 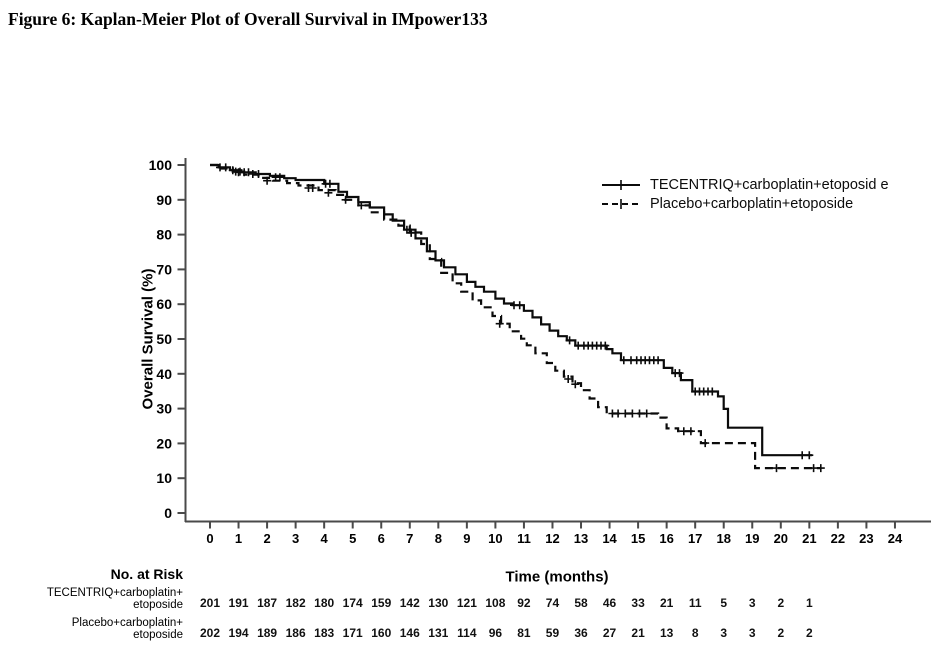 I want to click on risk-count: 131, so click(x=438, y=633).